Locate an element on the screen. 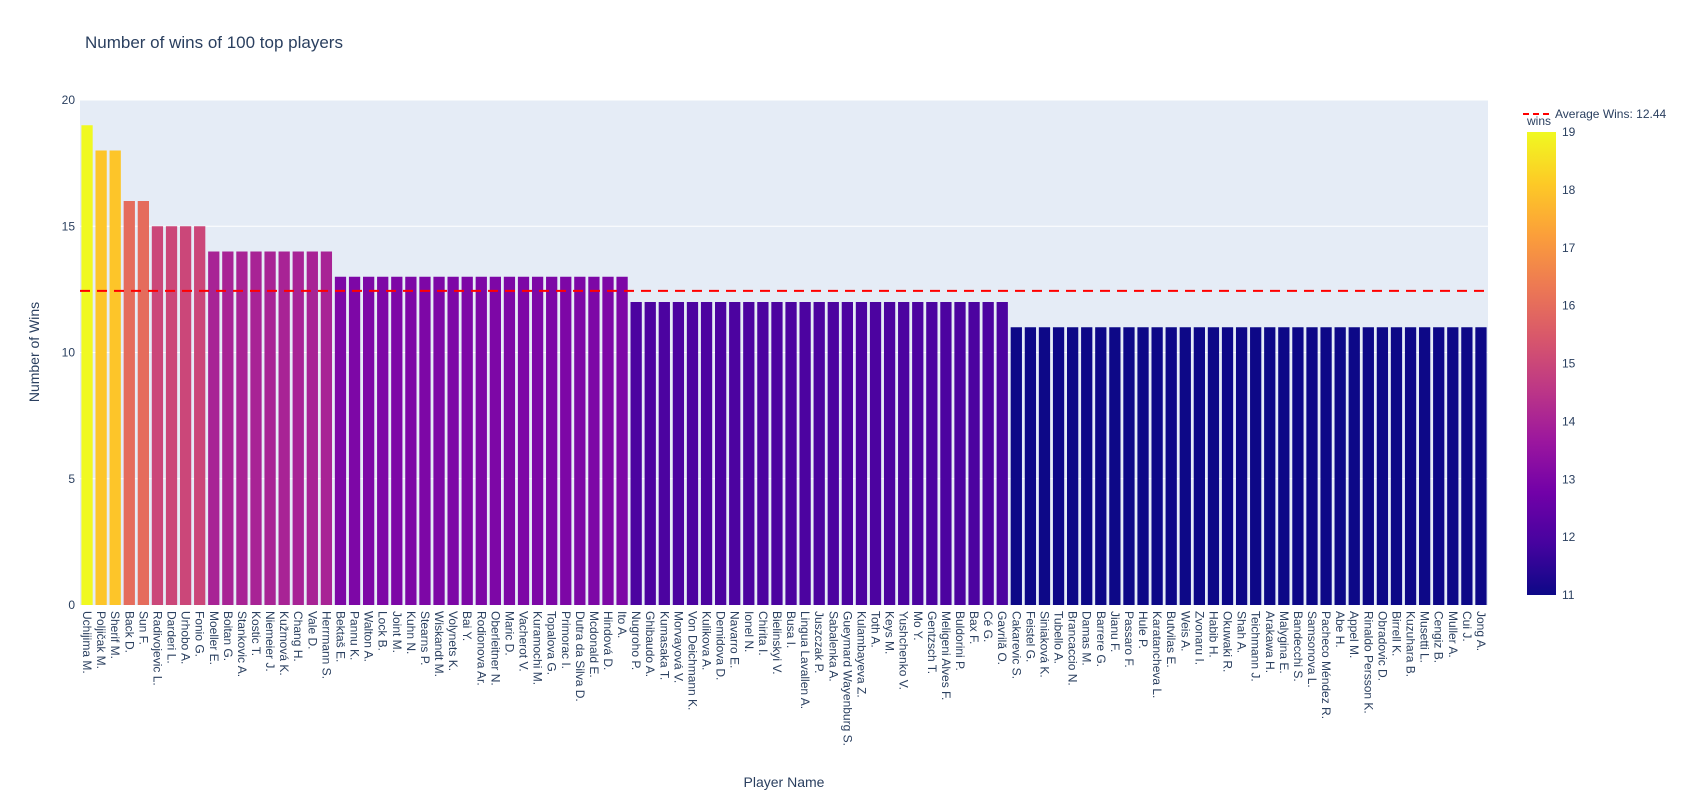  legend: Average Wins: 12.44 is located at coordinates (1595, 114).